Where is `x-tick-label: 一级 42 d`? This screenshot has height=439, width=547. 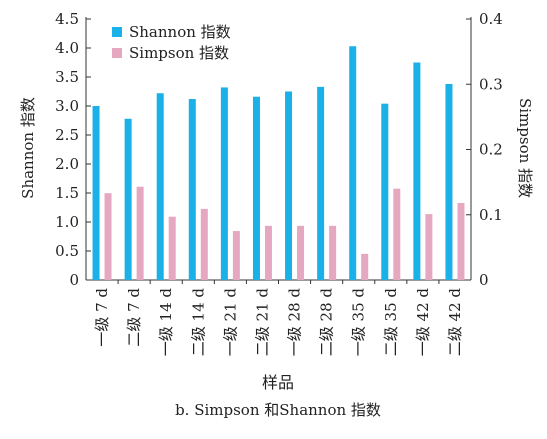
x-tick-label: 一级 42 d is located at coordinates (423, 322).